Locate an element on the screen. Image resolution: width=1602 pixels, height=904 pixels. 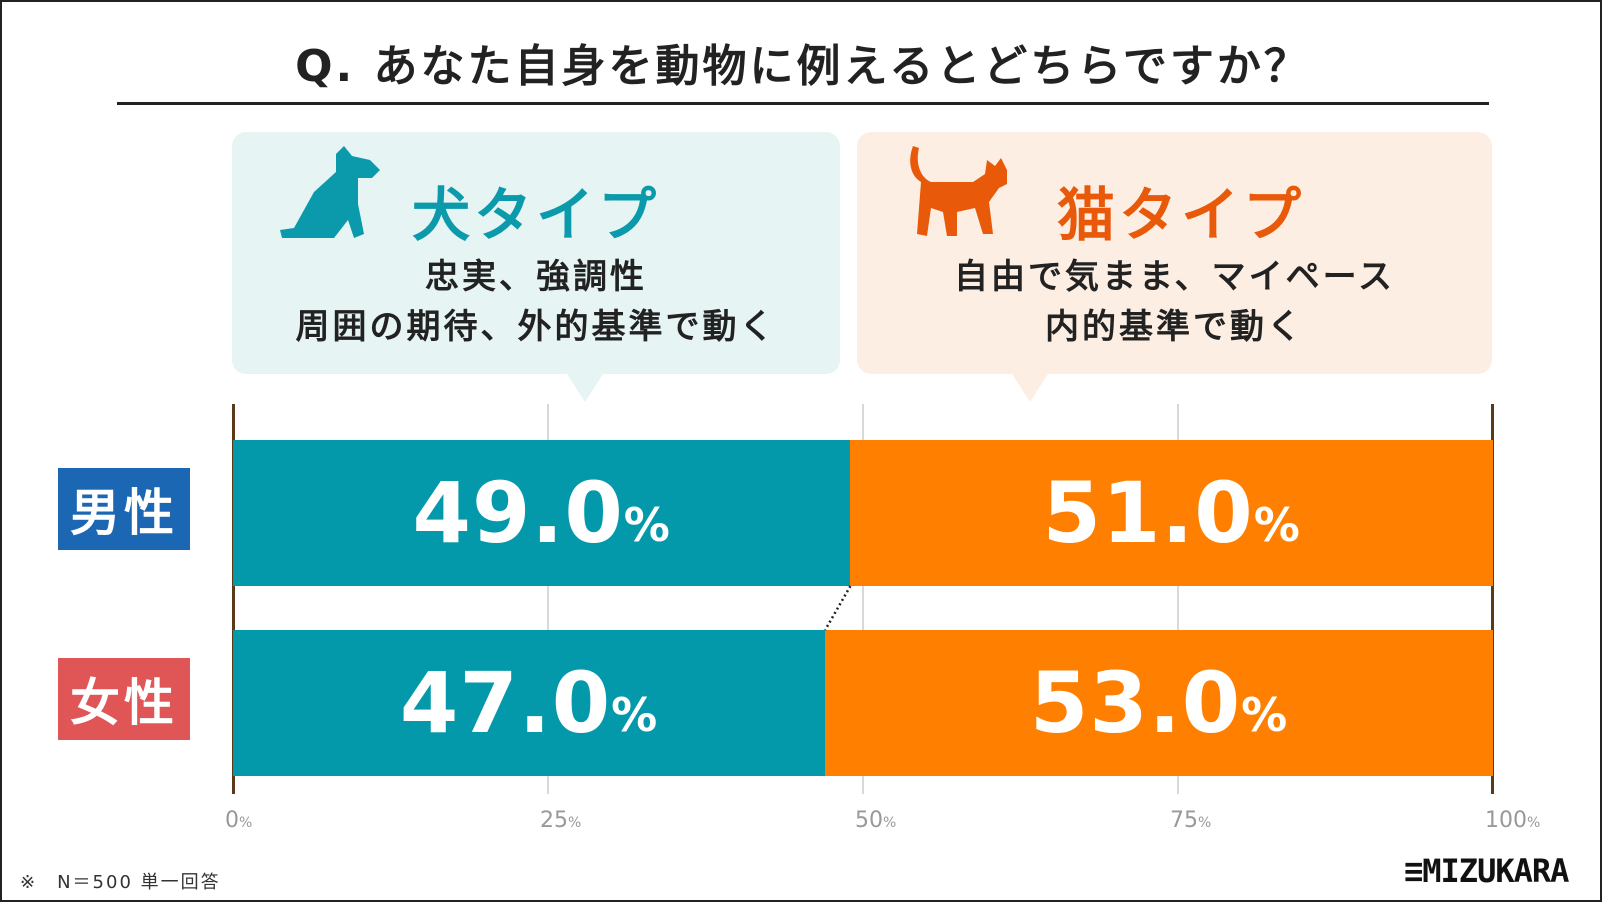
title-divider is located at coordinates (803, 103).